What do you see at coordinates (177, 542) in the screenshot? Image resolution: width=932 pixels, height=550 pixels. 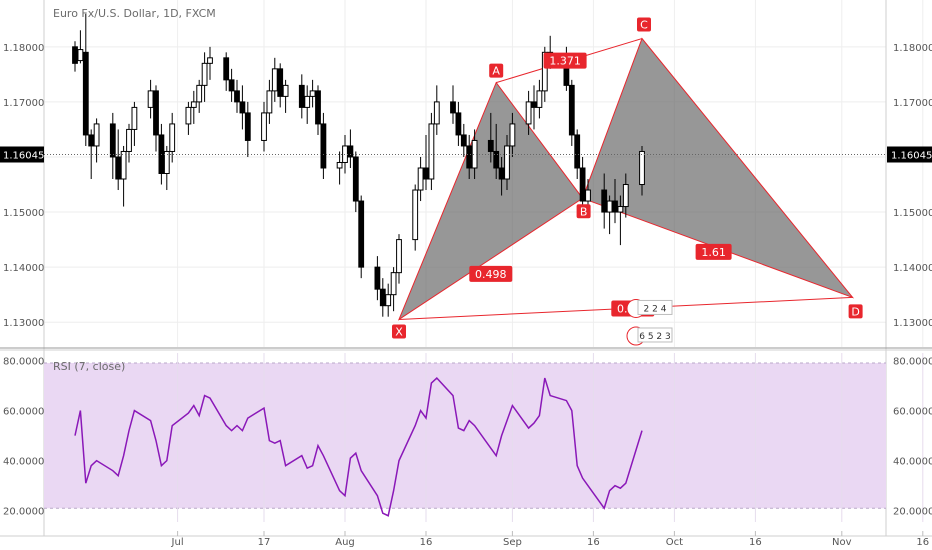 I see `x-tick-label: Jul` at bounding box center [177, 542].